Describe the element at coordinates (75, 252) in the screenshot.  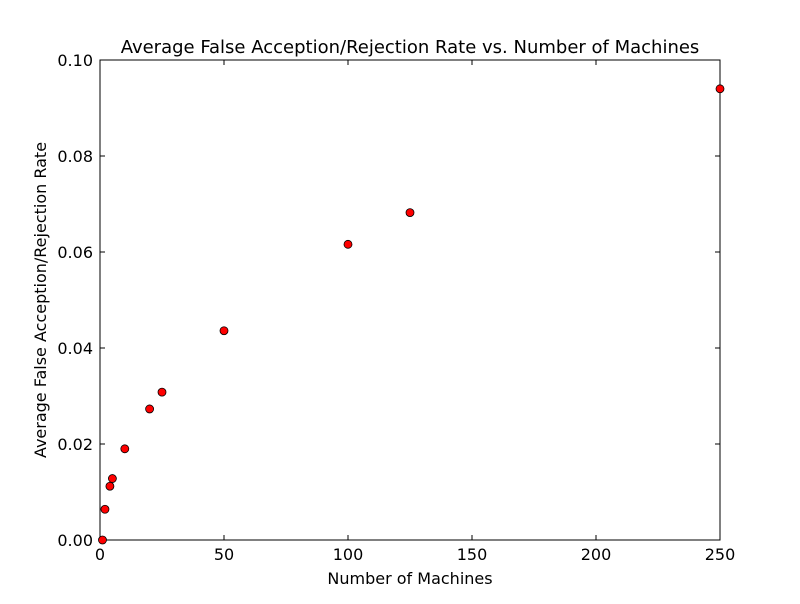
I see `y-tick-label: 0.06` at that location.